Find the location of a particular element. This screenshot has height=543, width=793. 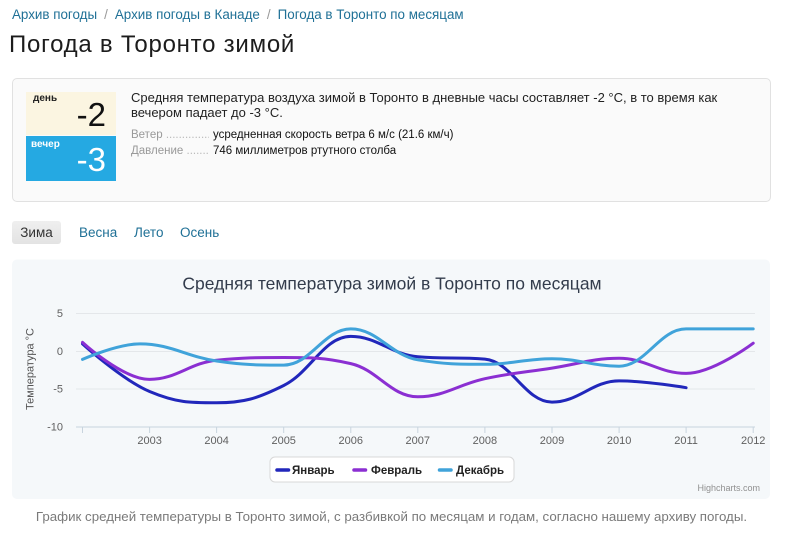

svg-text: 2009 is located at coordinates (552, 441).